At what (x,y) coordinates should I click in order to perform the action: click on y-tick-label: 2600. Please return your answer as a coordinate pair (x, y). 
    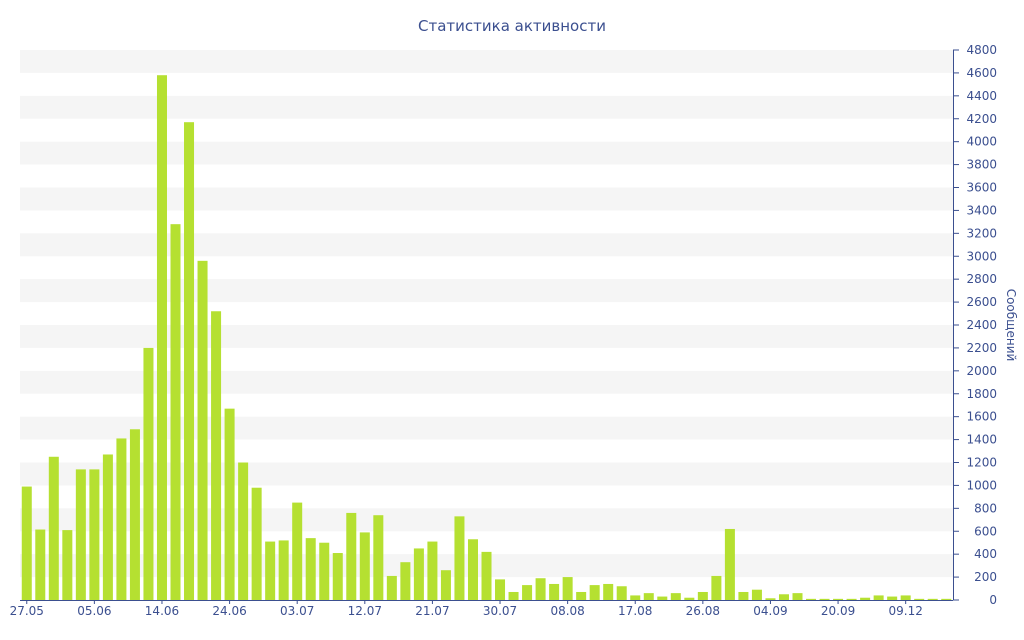
    Looking at the image, I should click on (981, 302).